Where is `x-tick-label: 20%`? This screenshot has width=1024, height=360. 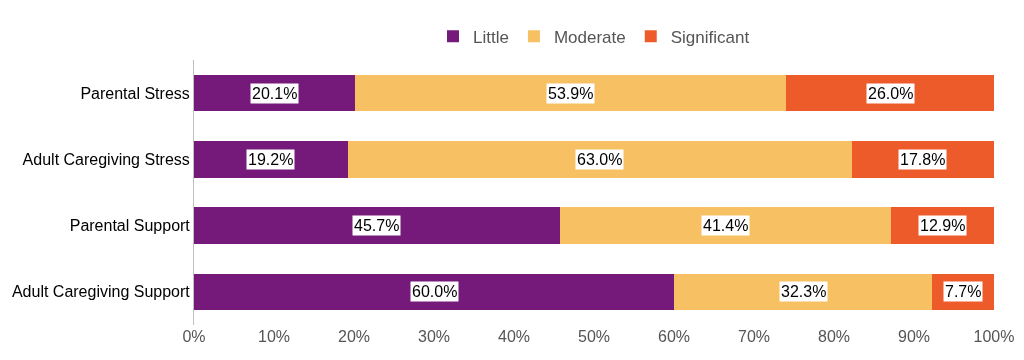
x-tick-label: 20% is located at coordinates (354, 336).